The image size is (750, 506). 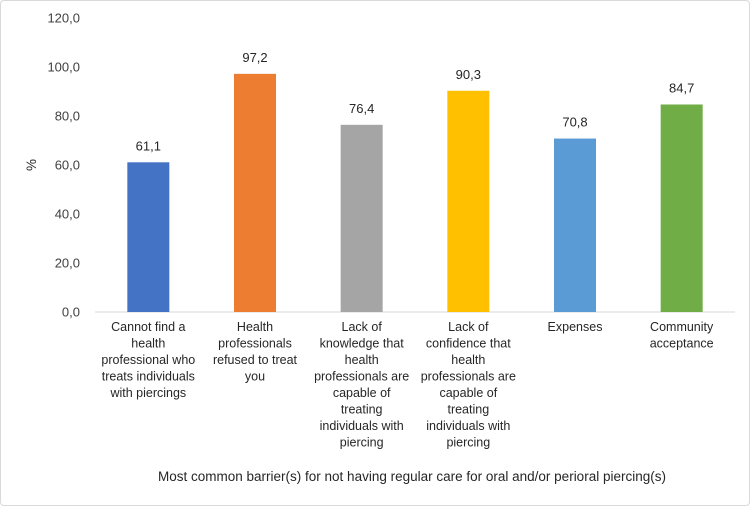 I want to click on y-tick-label: 0,0, so click(x=71, y=312).